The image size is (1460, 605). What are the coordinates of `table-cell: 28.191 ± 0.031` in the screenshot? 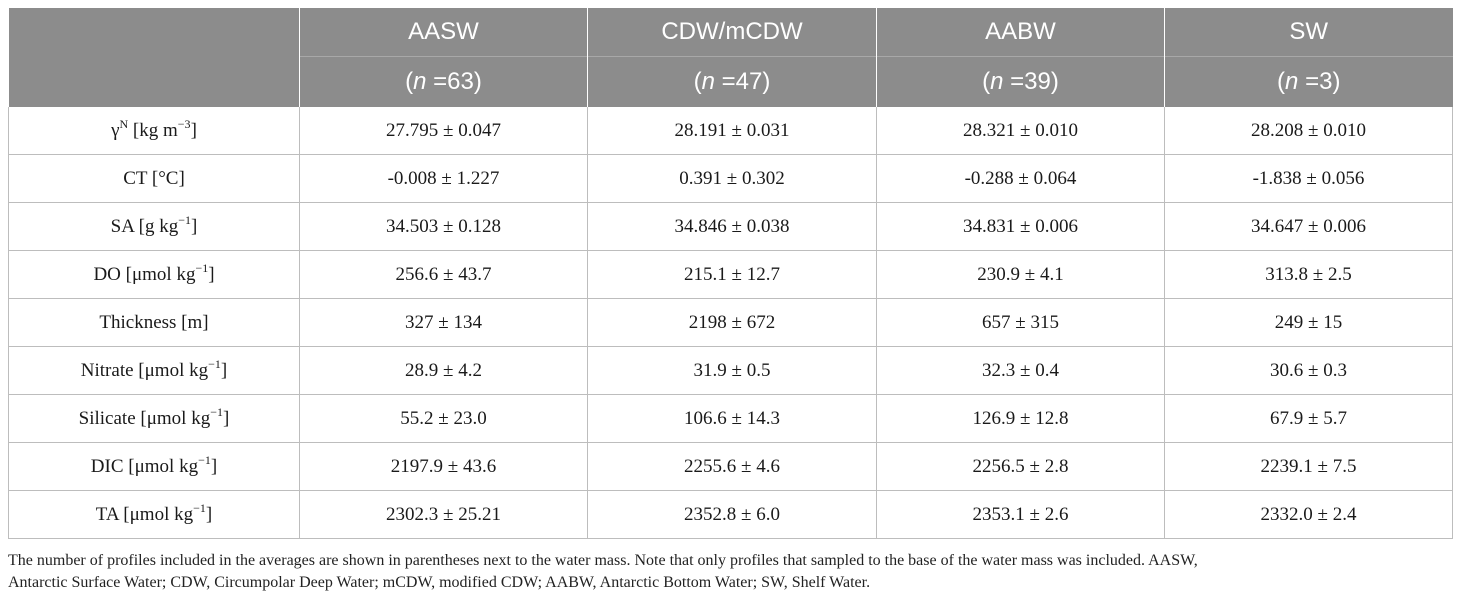 It's located at (732, 131).